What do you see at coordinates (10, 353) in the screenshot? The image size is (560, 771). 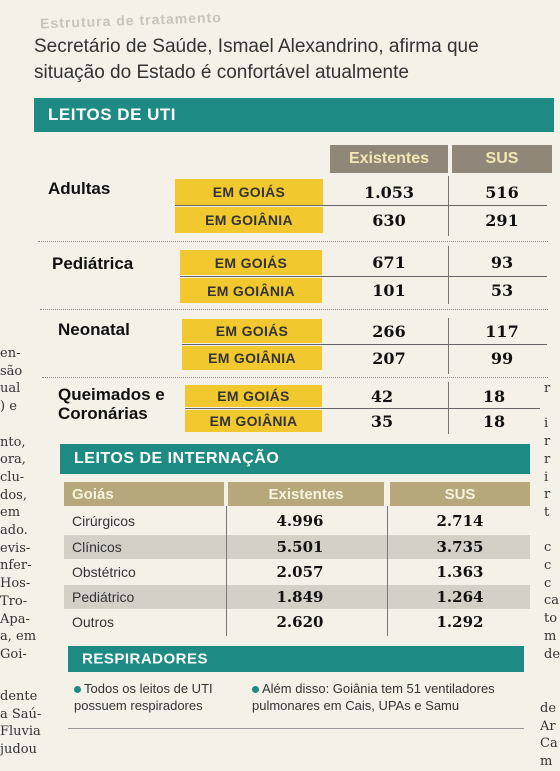 I see `left-column-line: en-` at bounding box center [10, 353].